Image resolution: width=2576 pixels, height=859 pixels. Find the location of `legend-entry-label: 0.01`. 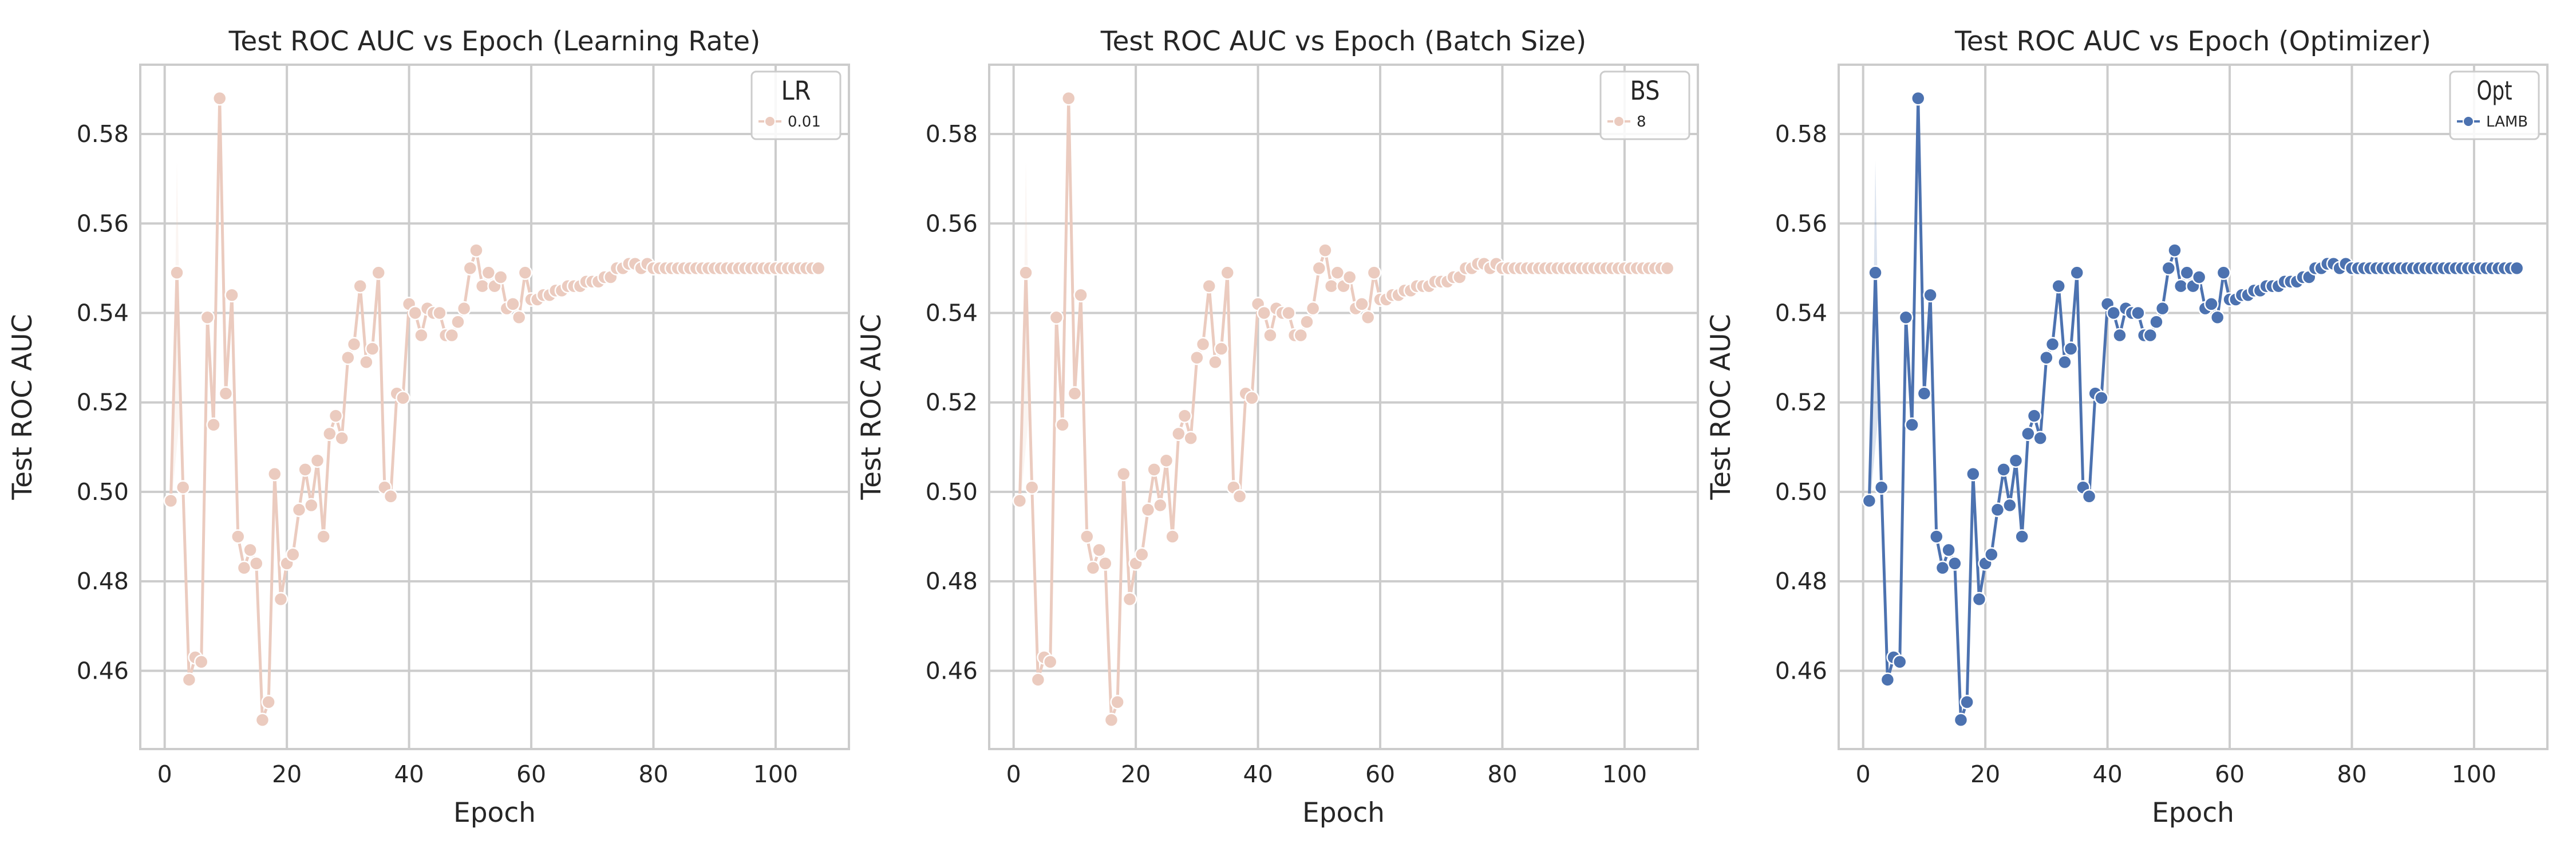

legend-entry-label: 0.01 is located at coordinates (804, 122).